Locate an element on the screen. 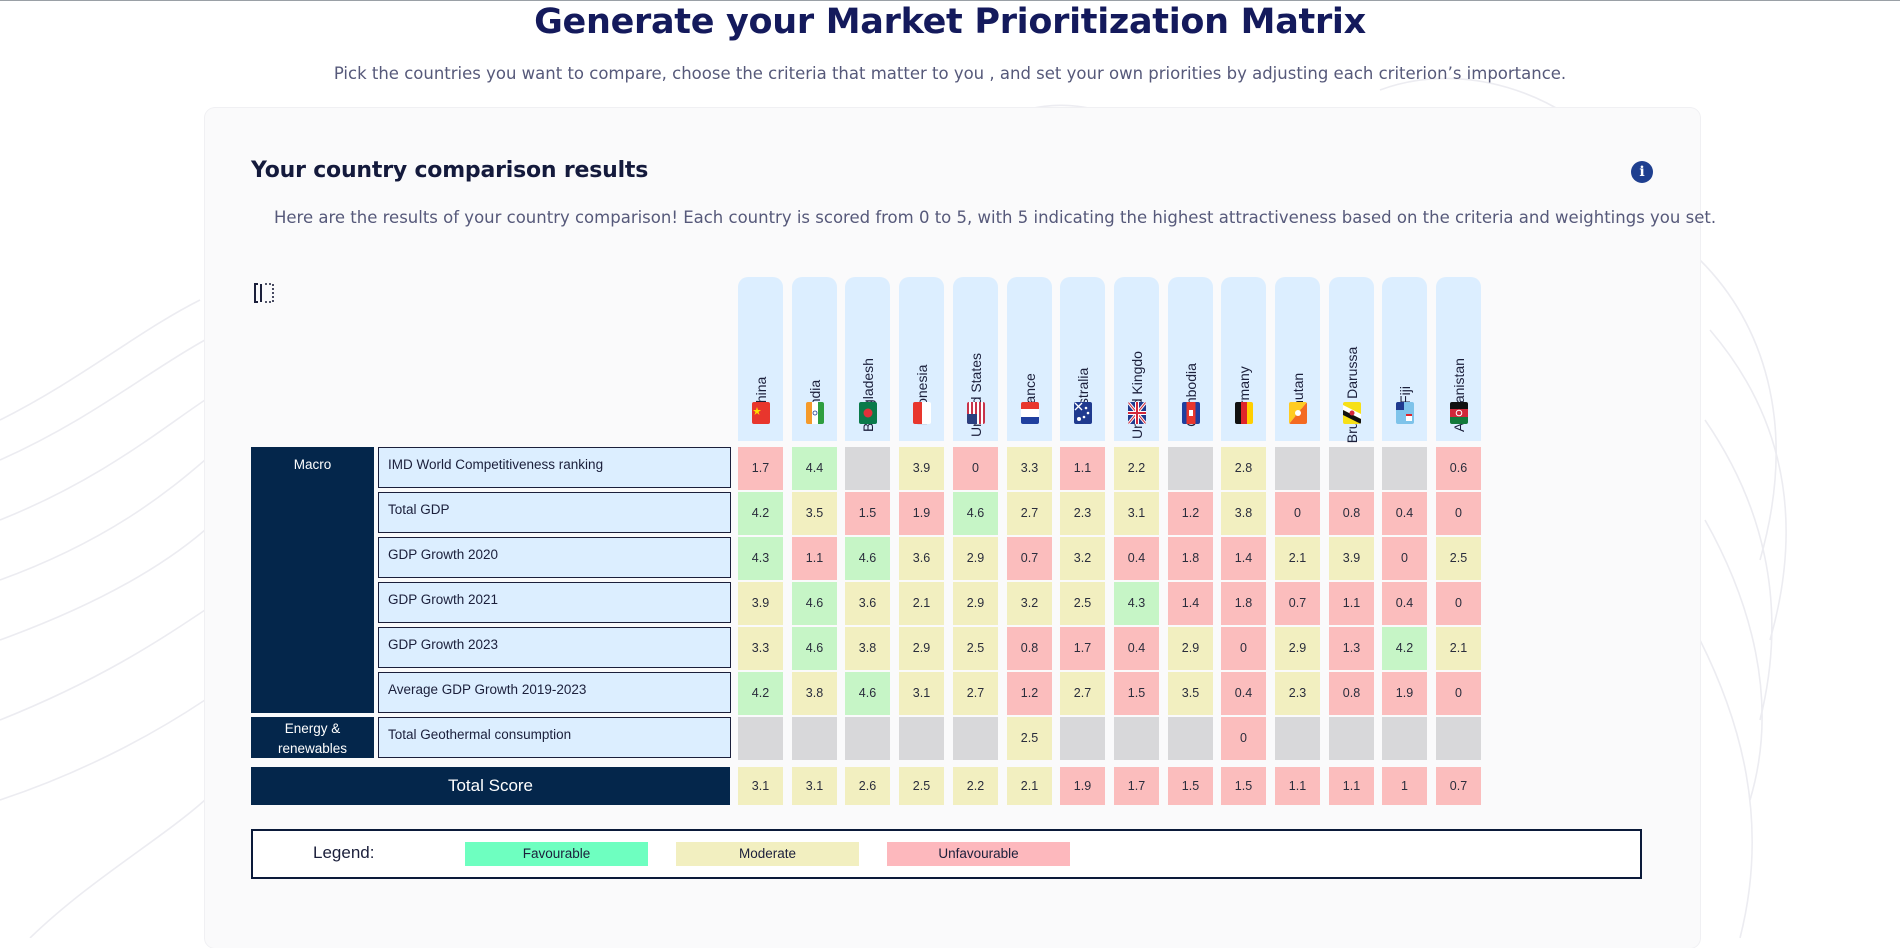 This screenshot has height=948, width=1900. country-column-india: India is located at coordinates (814, 359).